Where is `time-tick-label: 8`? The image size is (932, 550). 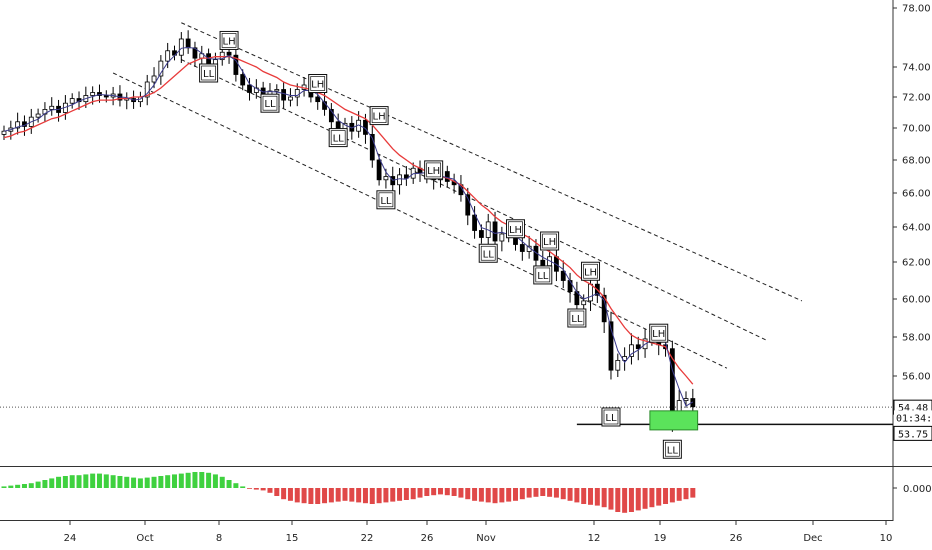
time-tick-label: 8 is located at coordinates (219, 538).